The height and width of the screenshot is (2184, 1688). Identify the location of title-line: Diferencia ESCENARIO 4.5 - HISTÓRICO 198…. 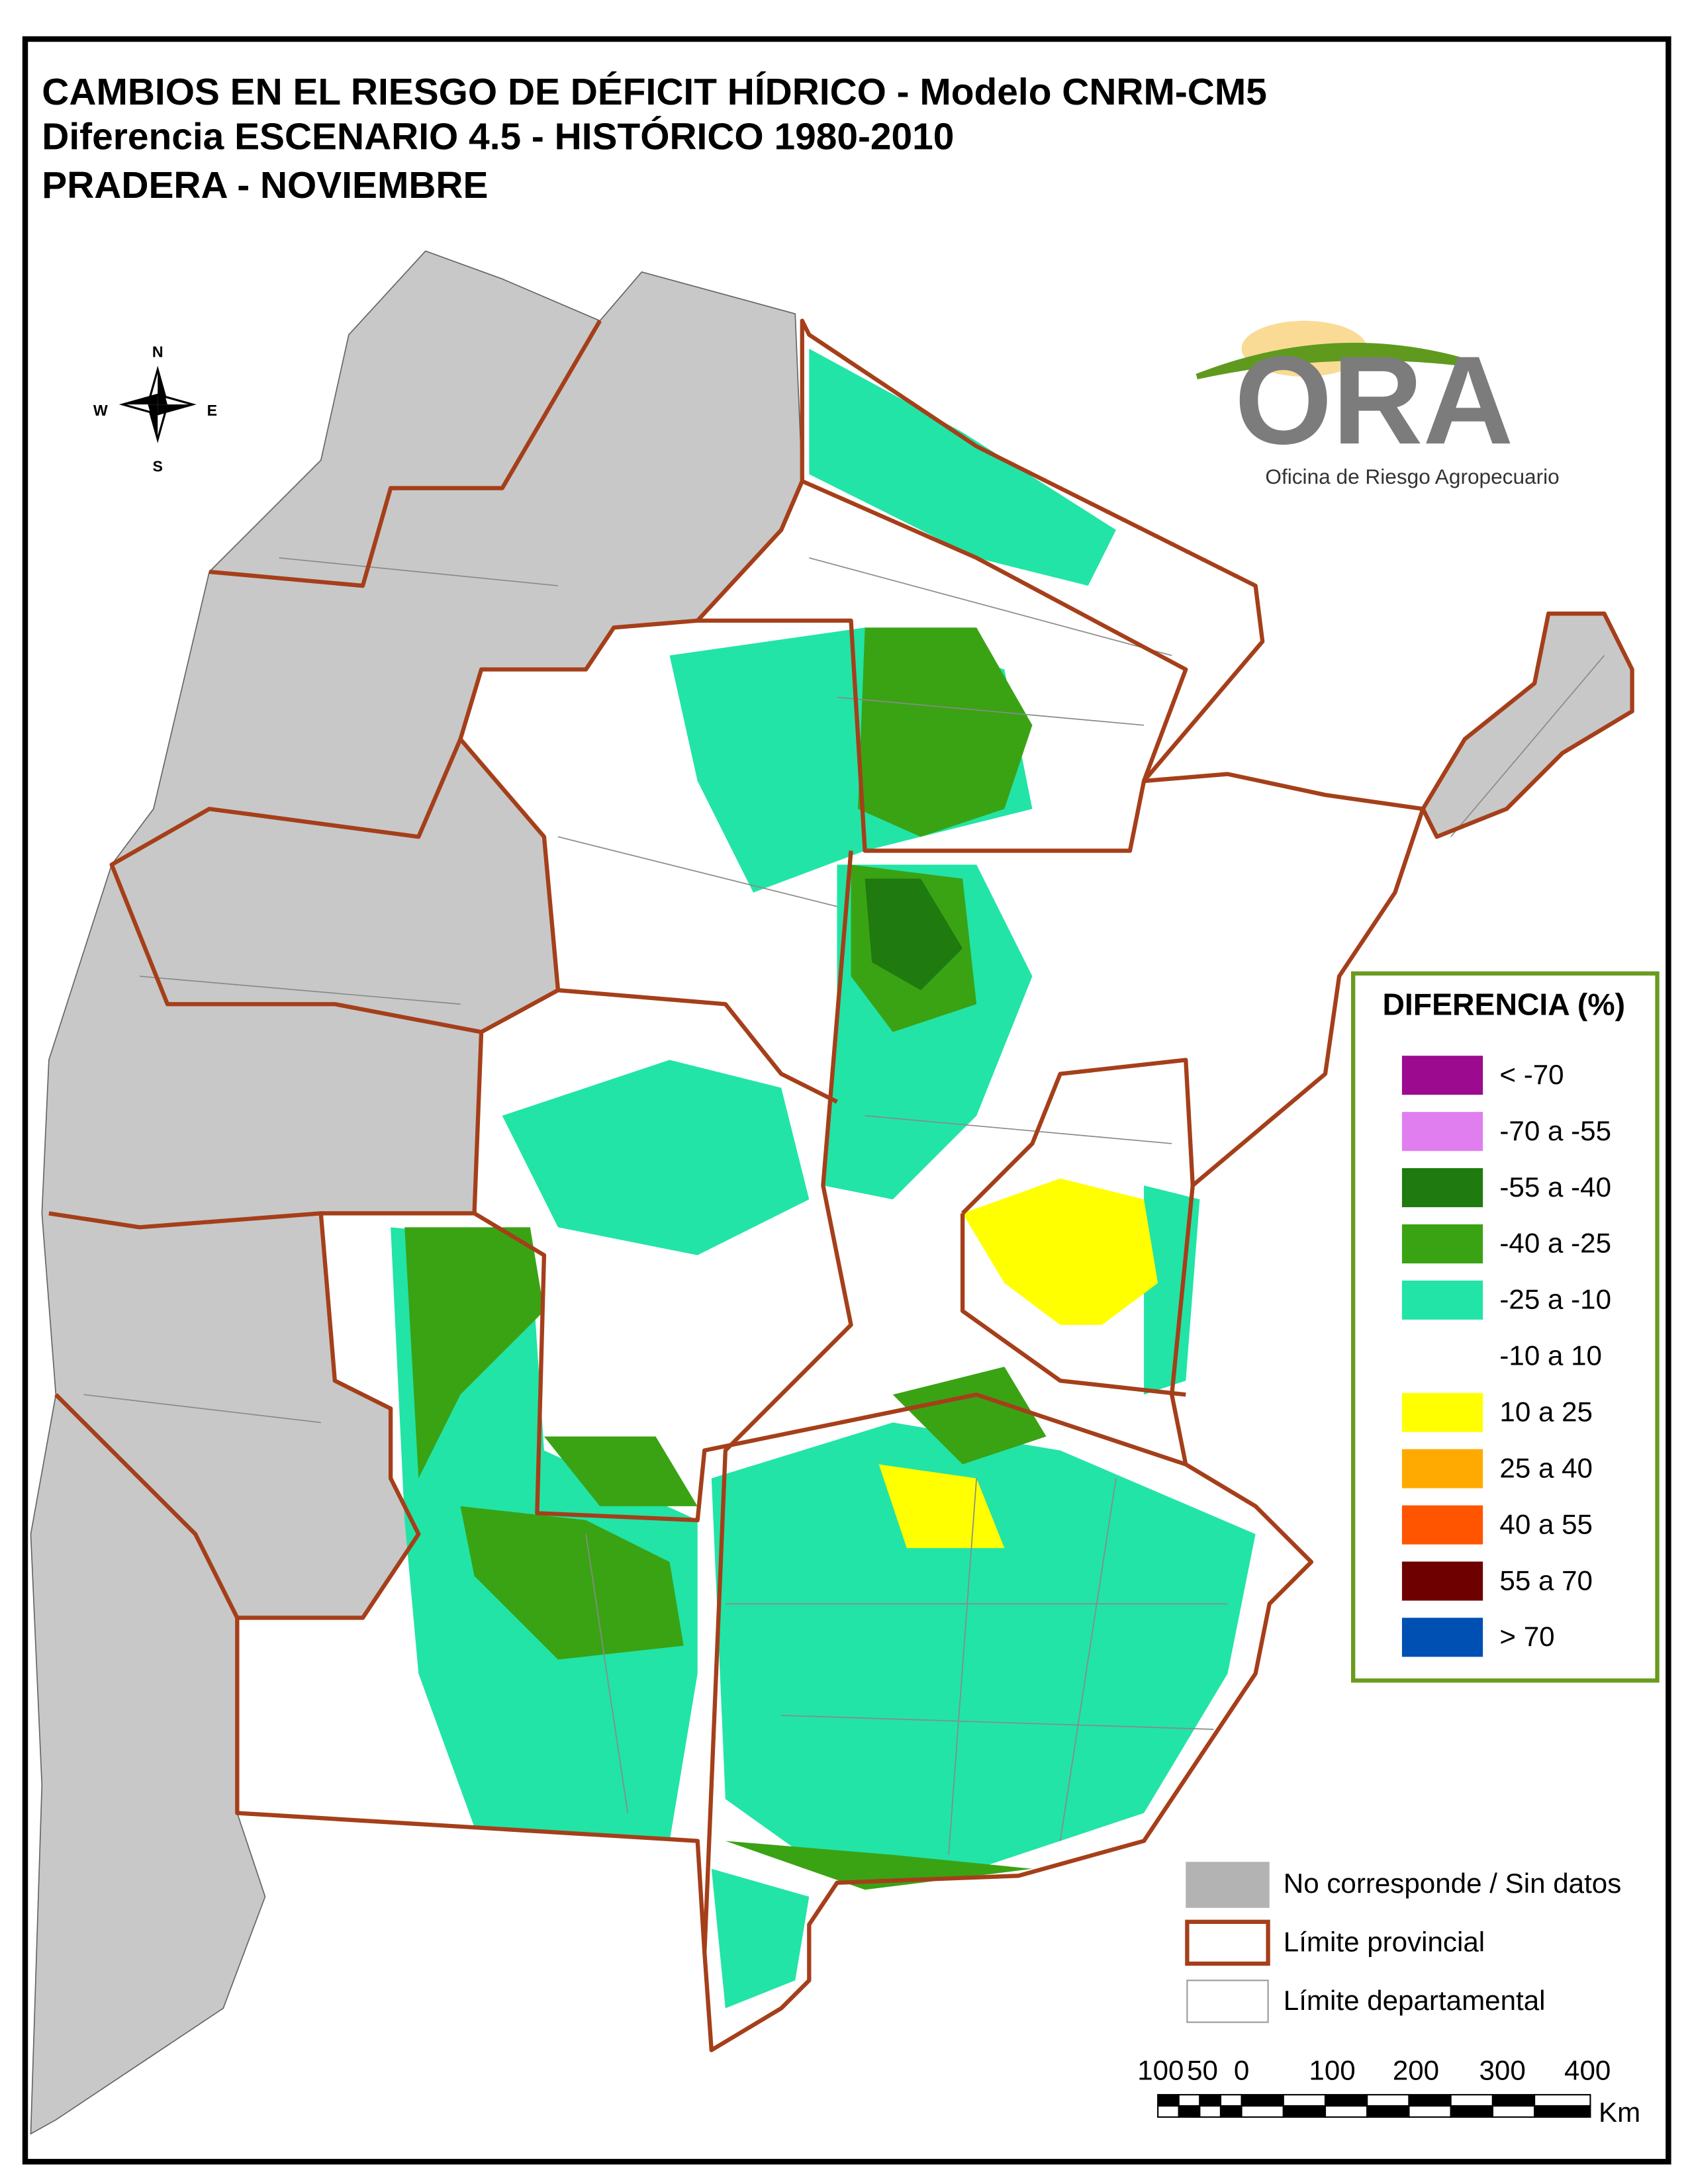
(498, 136).